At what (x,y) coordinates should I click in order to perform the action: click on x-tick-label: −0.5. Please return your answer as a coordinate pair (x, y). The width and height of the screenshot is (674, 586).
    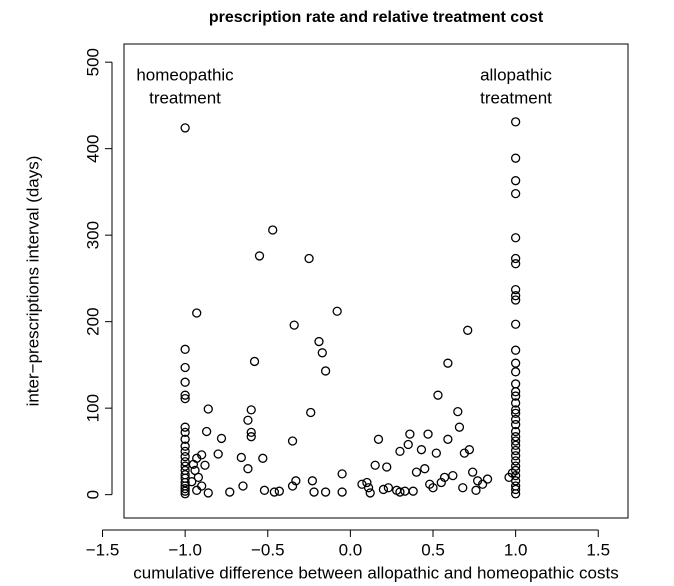
    Looking at the image, I should click on (268, 549).